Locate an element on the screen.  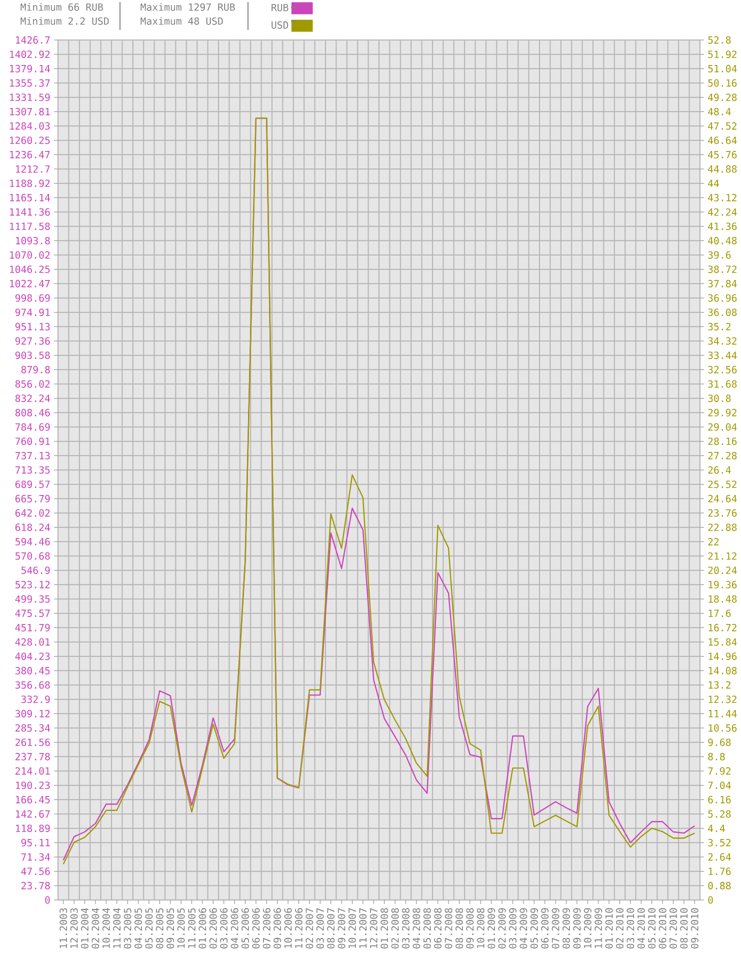
x-tick-label: 03.2010 is located at coordinates (630, 928).